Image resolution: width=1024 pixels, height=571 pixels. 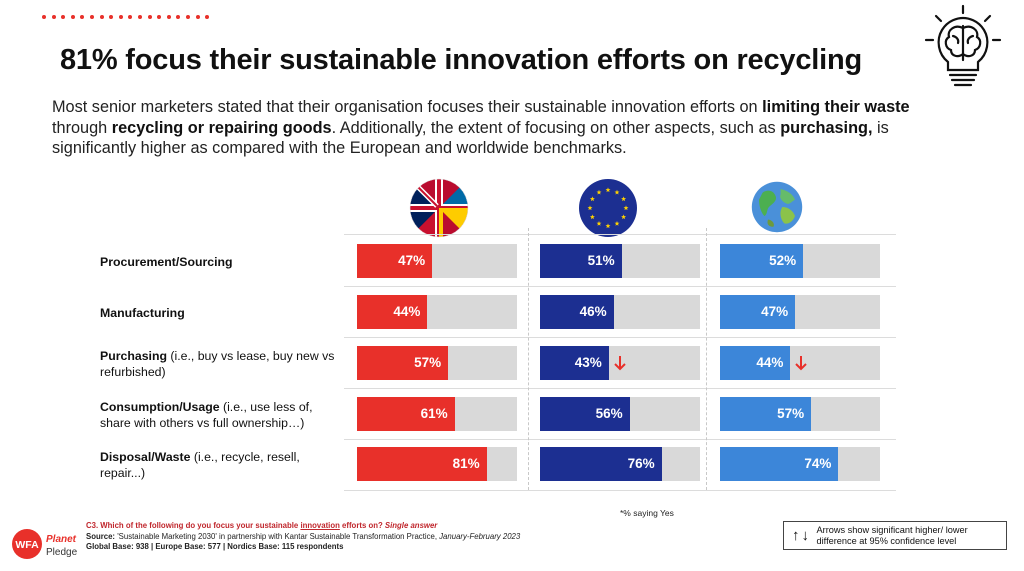 I want to click on bar-global: 74%, so click(x=779, y=464).